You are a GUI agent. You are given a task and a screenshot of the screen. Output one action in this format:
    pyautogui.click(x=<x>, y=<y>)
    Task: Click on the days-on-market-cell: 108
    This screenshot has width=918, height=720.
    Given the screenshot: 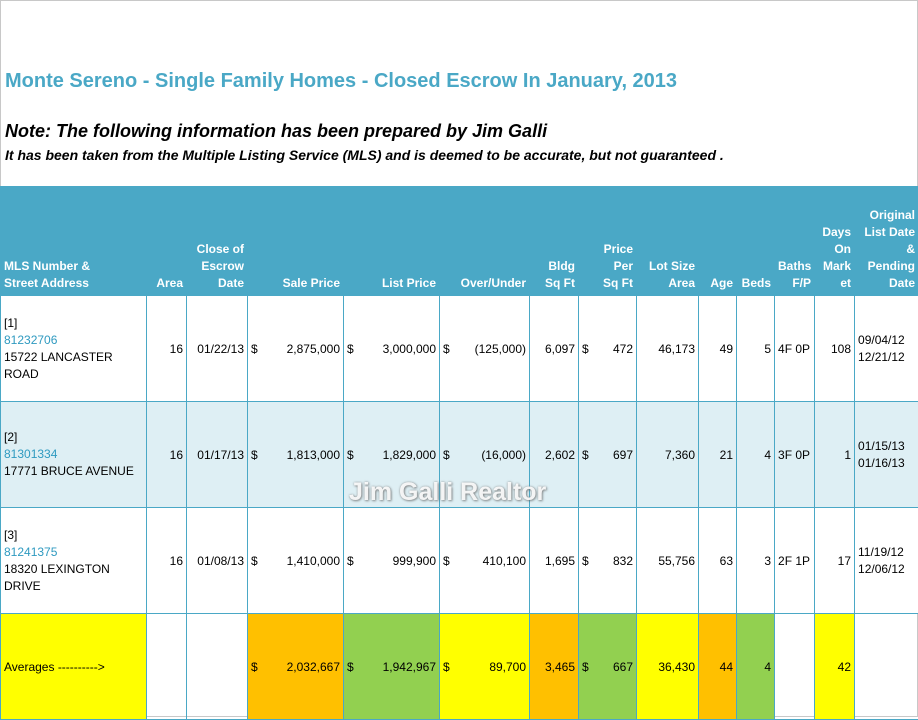 What is the action you would take?
    pyautogui.click(x=835, y=349)
    